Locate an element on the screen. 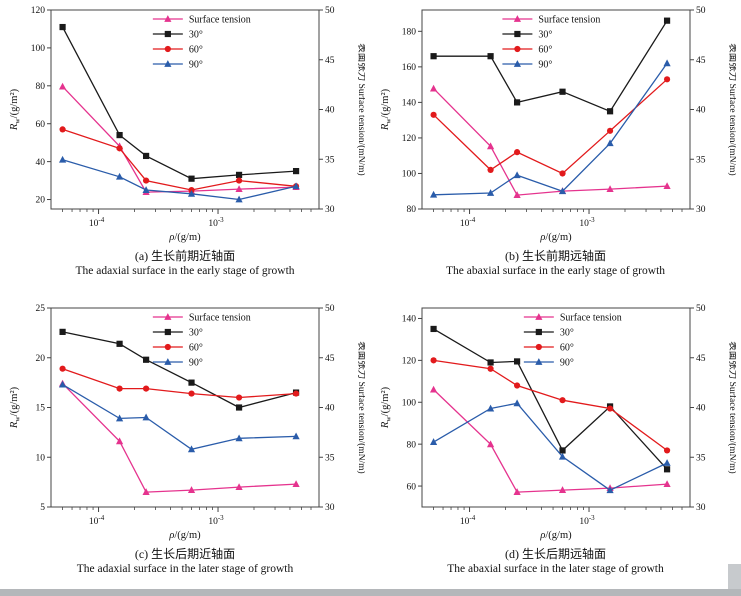 This screenshot has height=596, width=741. svg-text: 100 is located at coordinates (38, 49).